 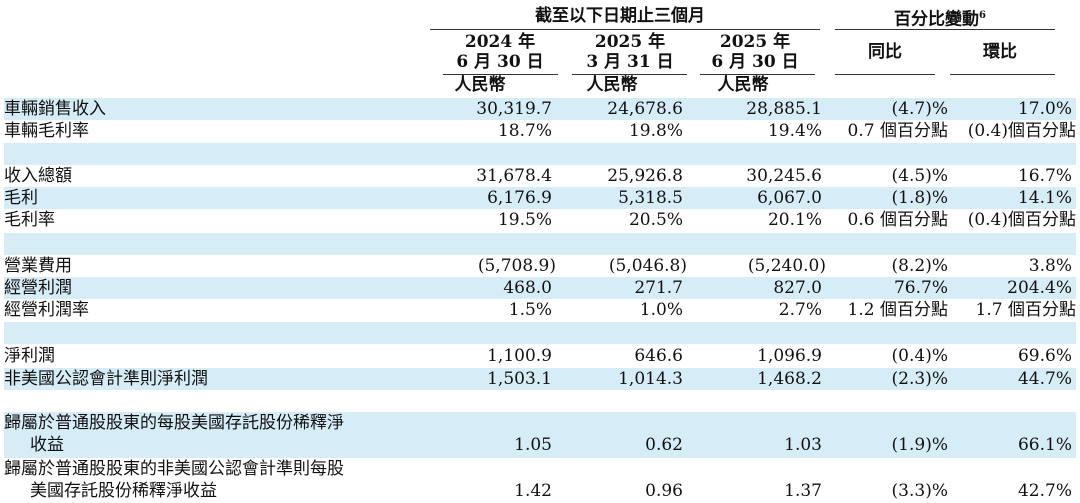 I want to click on cell-2025q1: 19.8%, so click(x=655, y=131).